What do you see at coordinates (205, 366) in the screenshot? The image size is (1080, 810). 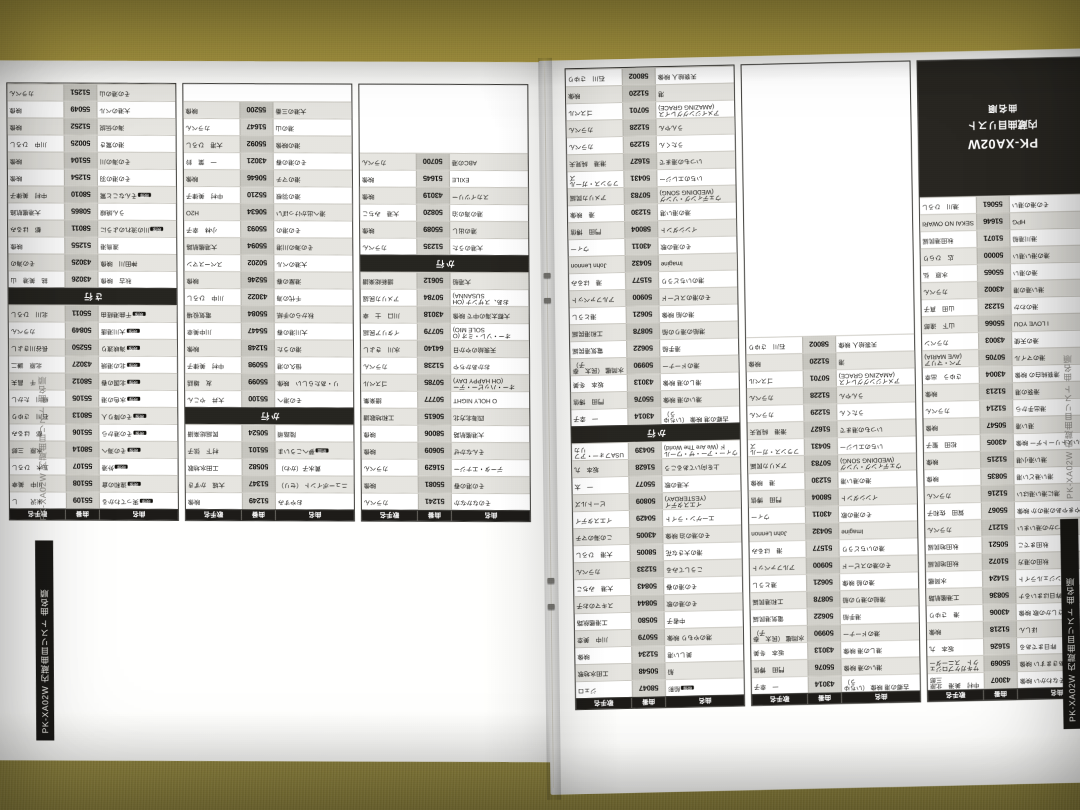 I see `artist-name-cell: 中村 美律子` at bounding box center [205, 366].